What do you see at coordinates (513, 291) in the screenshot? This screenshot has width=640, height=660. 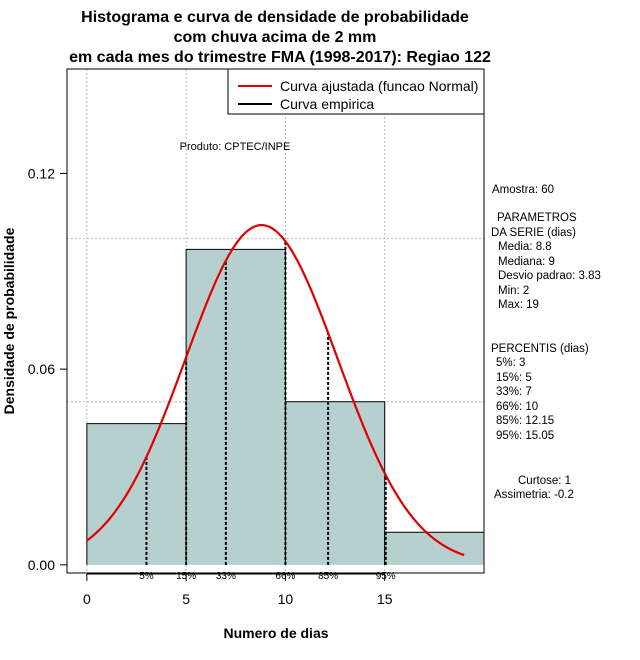 I see `param-min: Min: 2` at bounding box center [513, 291].